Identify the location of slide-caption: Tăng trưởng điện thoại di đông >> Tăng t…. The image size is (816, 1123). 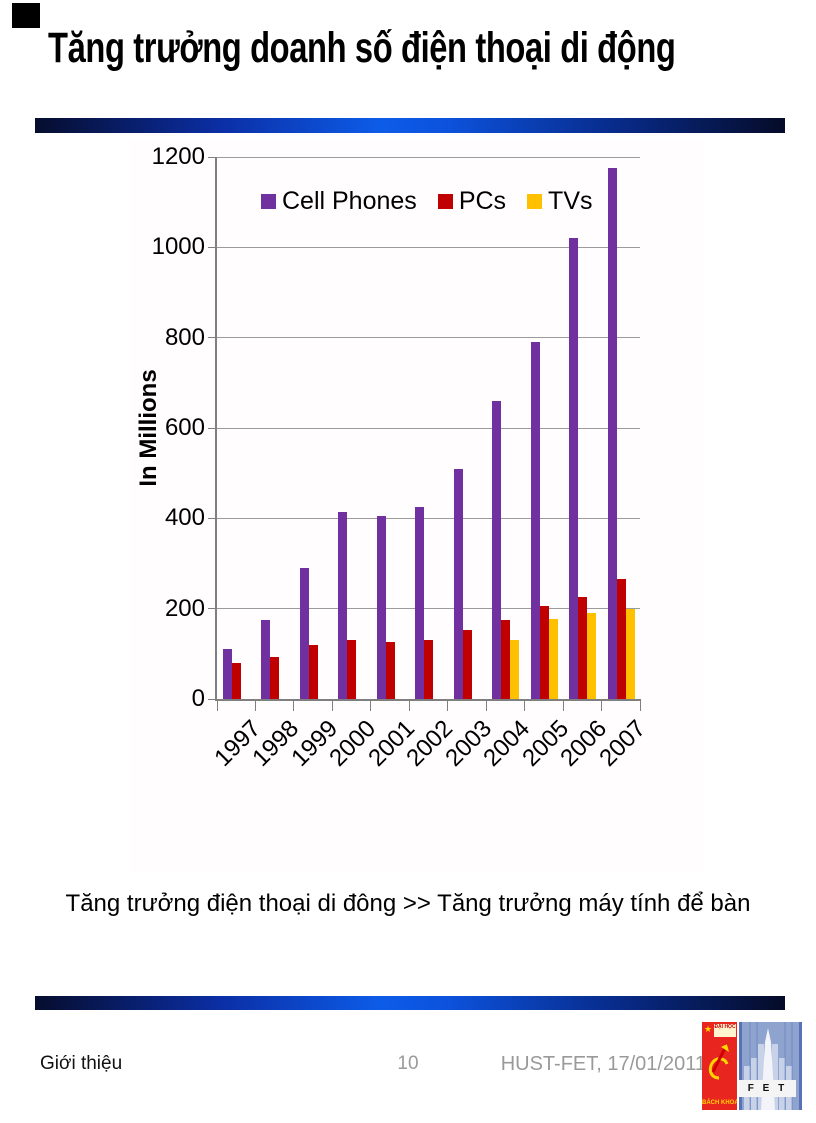
(408, 903).